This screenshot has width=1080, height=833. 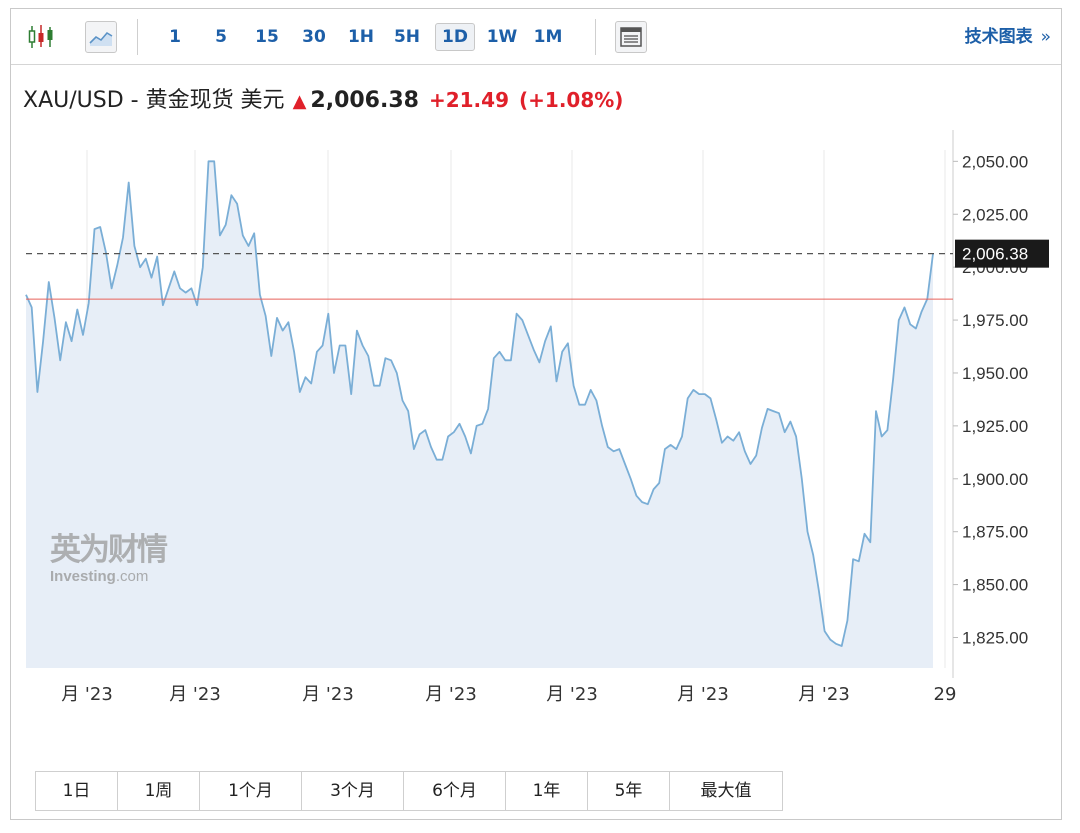 What do you see at coordinates (571, 100) in the screenshot?
I see `price-change-percent: (+1.08%)` at bounding box center [571, 100].